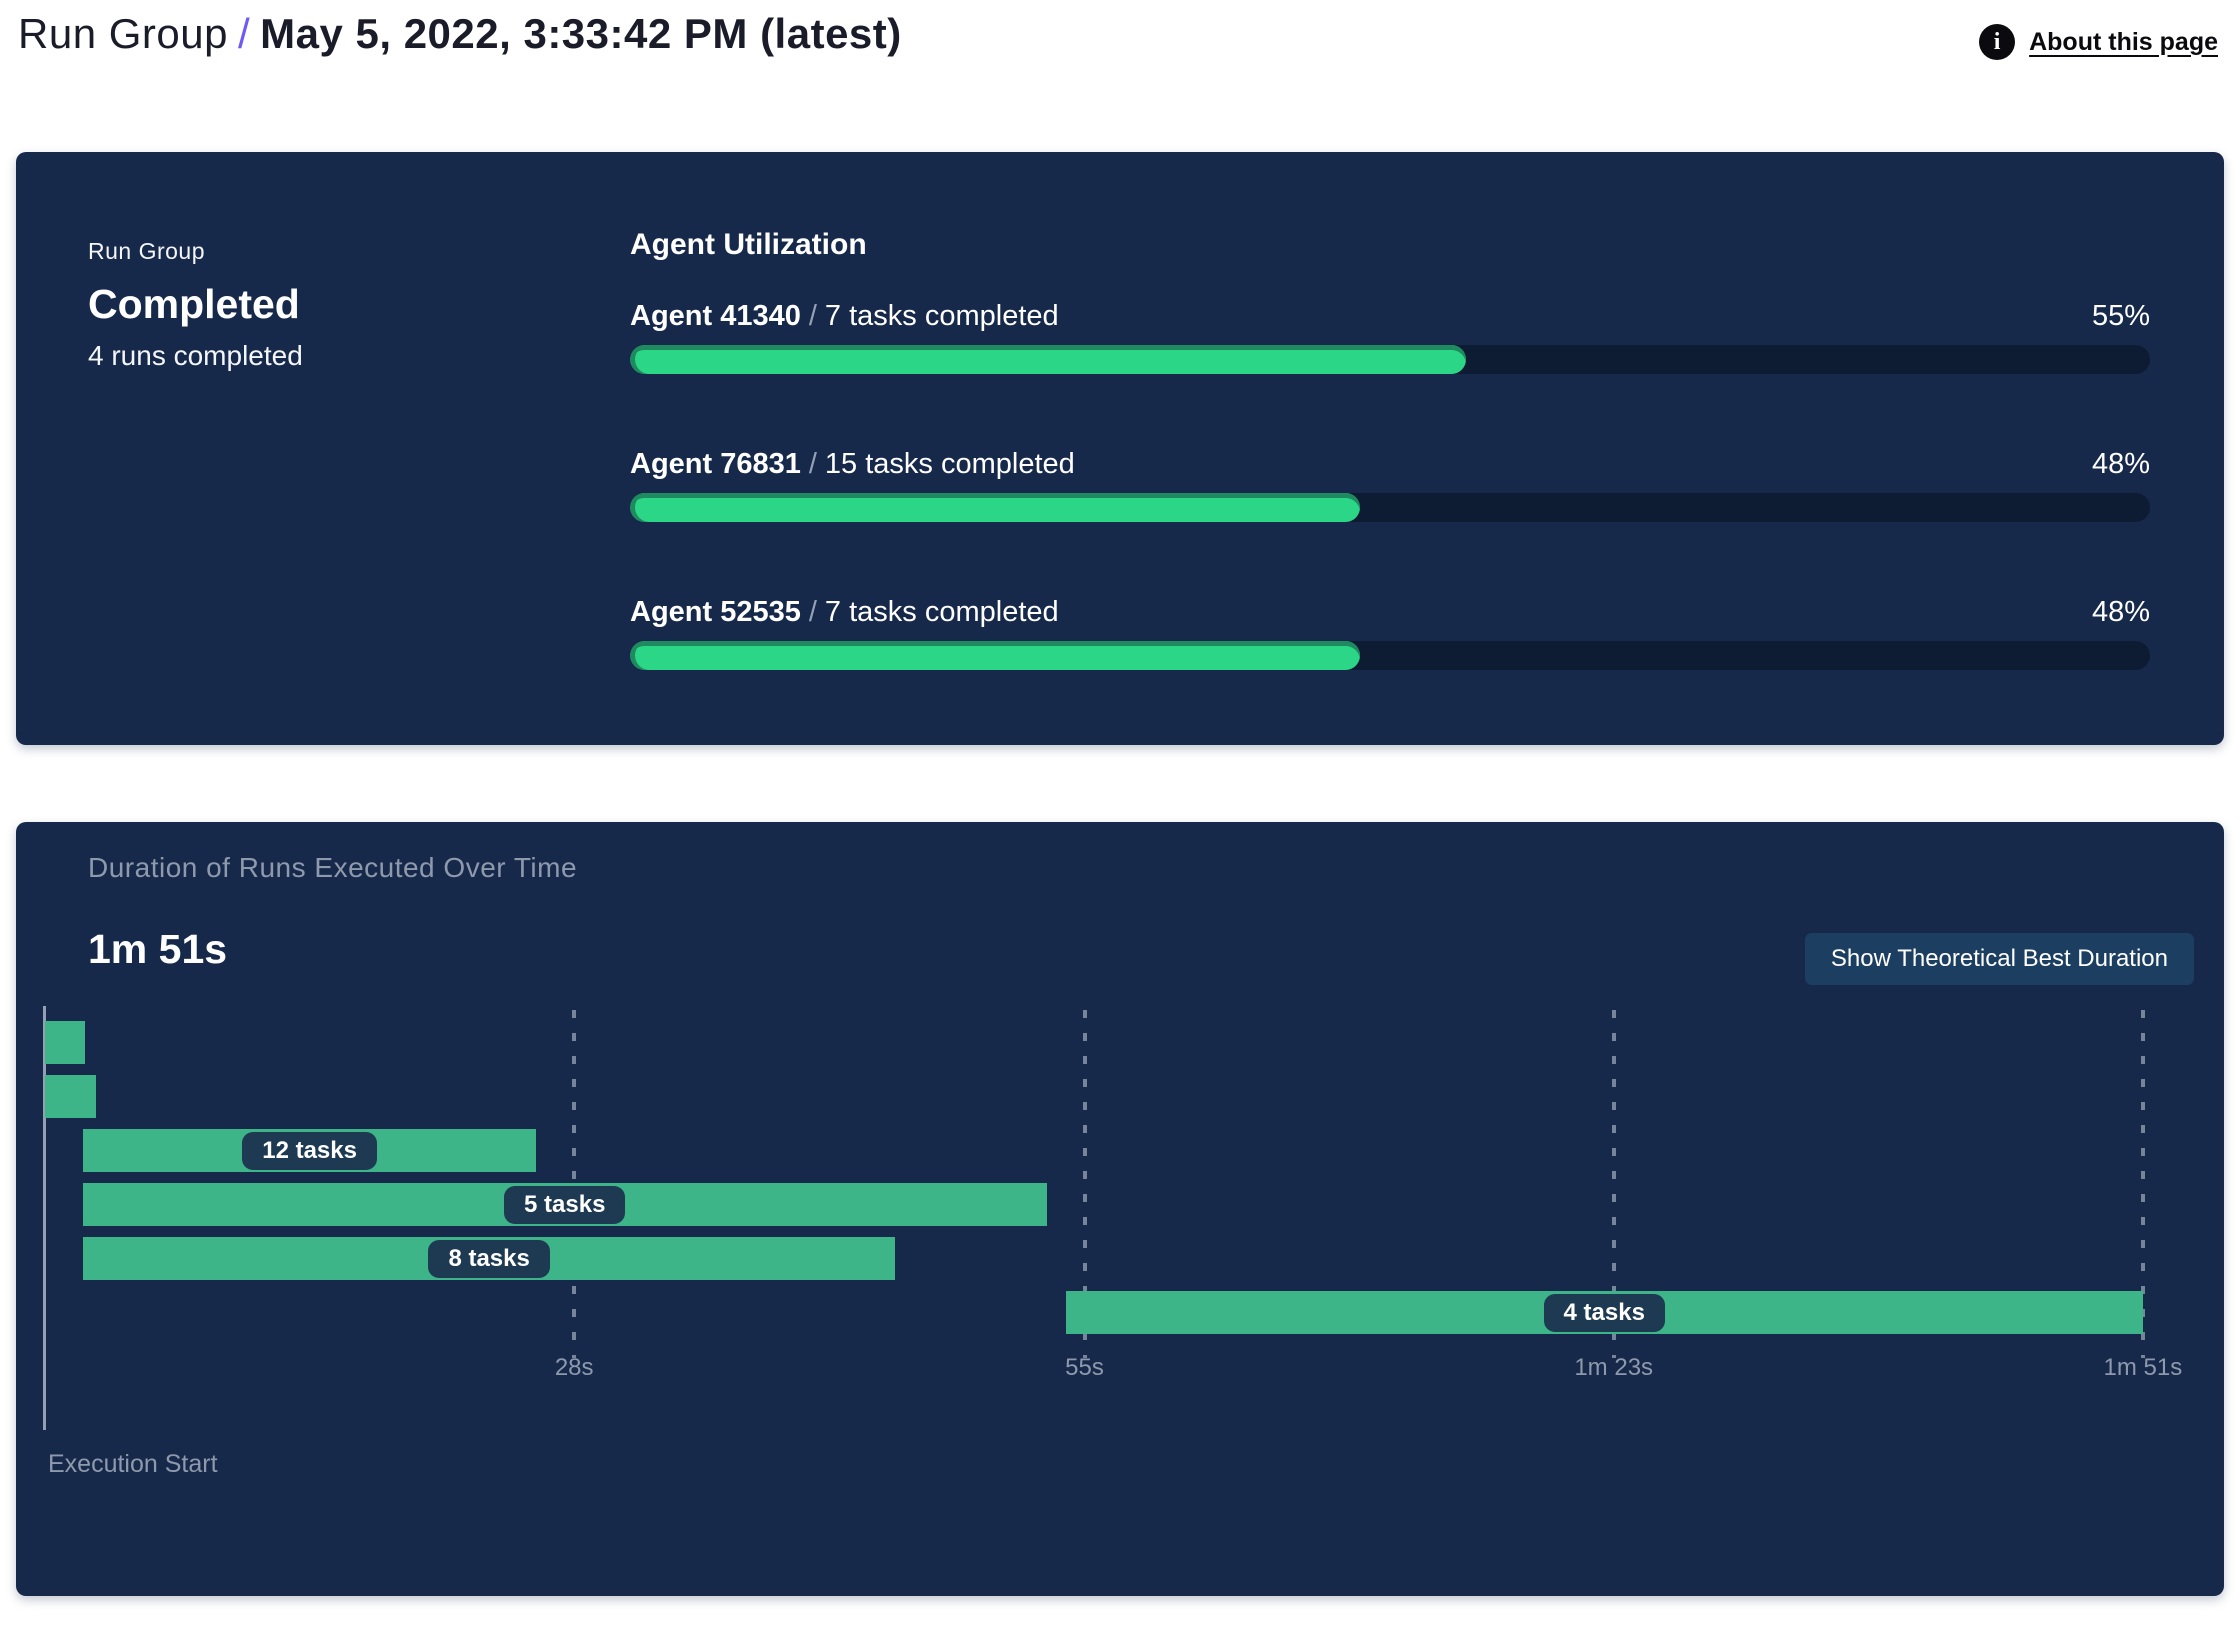 The image size is (2240, 1626). Describe the element at coordinates (581, 33) in the screenshot. I see `page-title: May 5, 2022, 3:33:42 PM (latest)` at that location.